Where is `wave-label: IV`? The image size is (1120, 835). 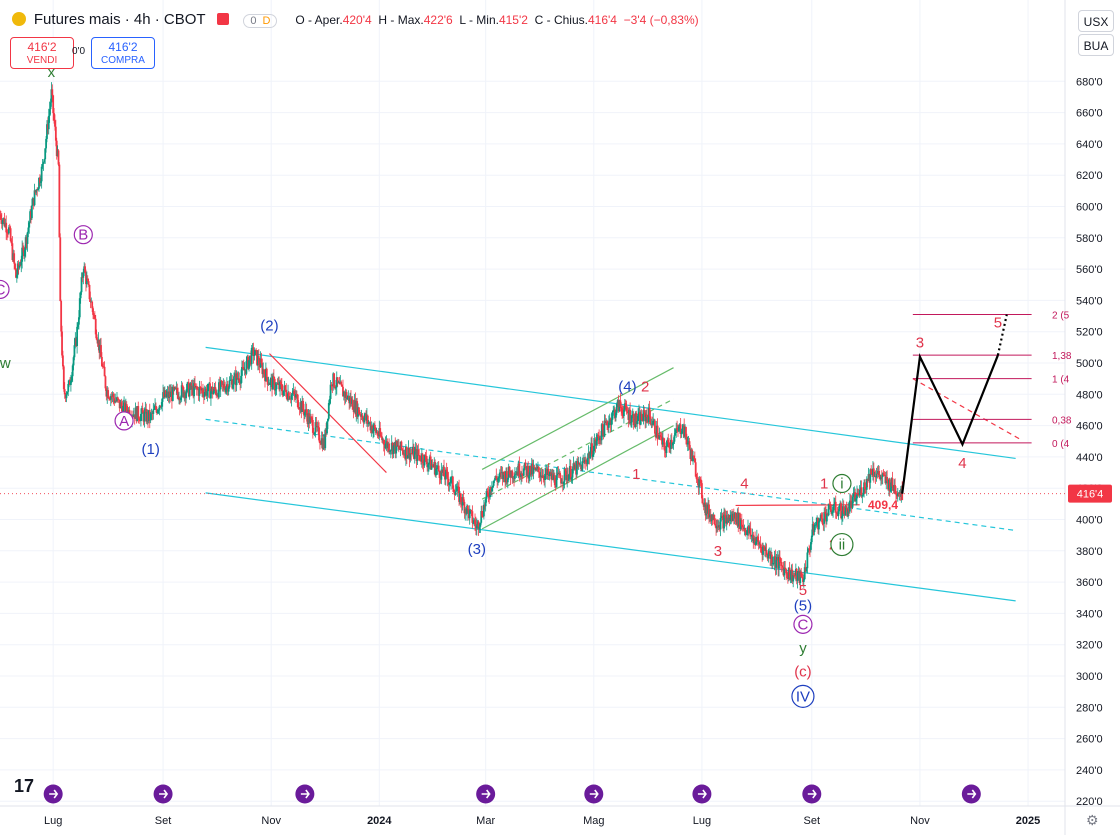
wave-label: IV is located at coordinates (803, 696).